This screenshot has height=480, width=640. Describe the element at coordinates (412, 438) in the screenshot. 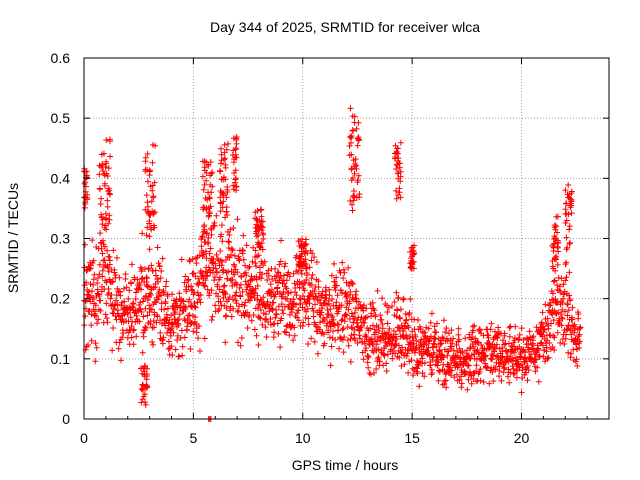

I see `x-tick-label: 15` at that location.